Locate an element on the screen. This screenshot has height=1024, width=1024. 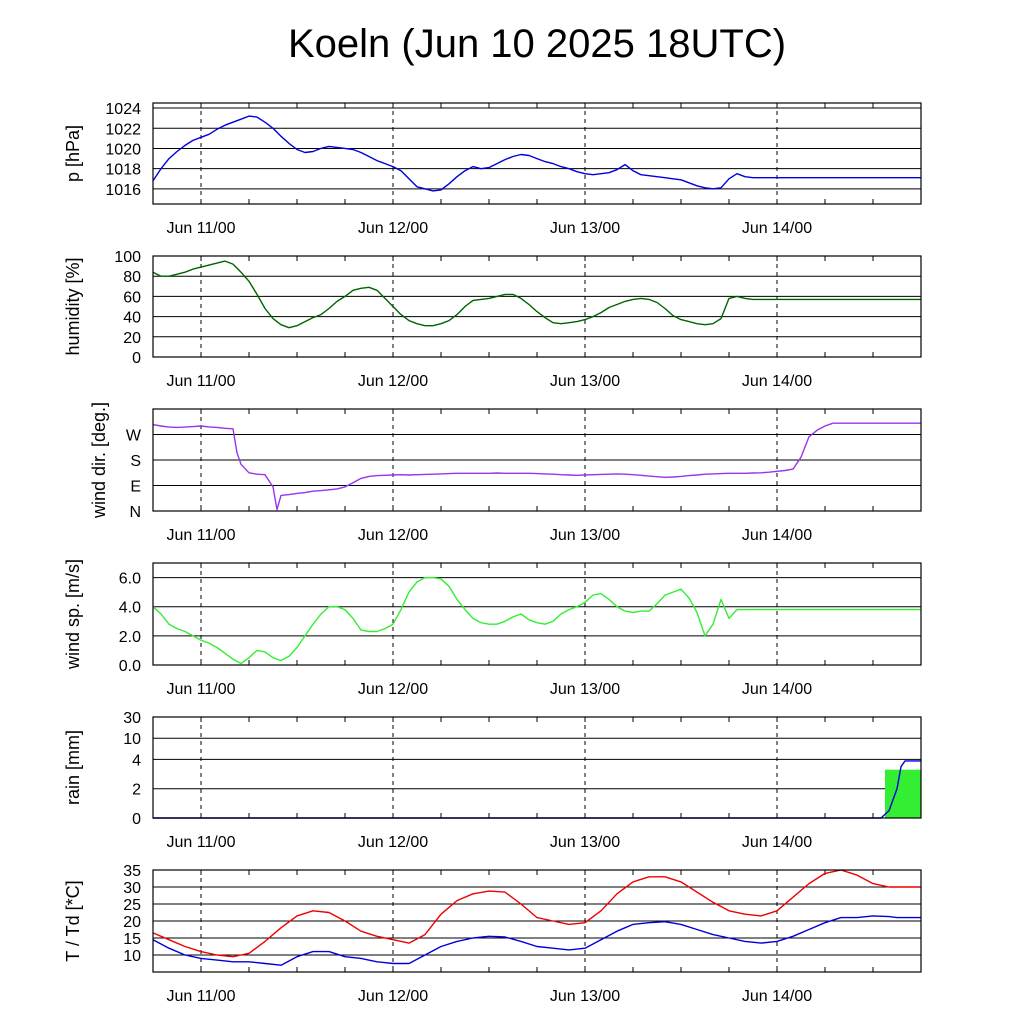
chart-title: Koeln (Jun 10 2025 18UTC) is located at coordinates (537, 44).